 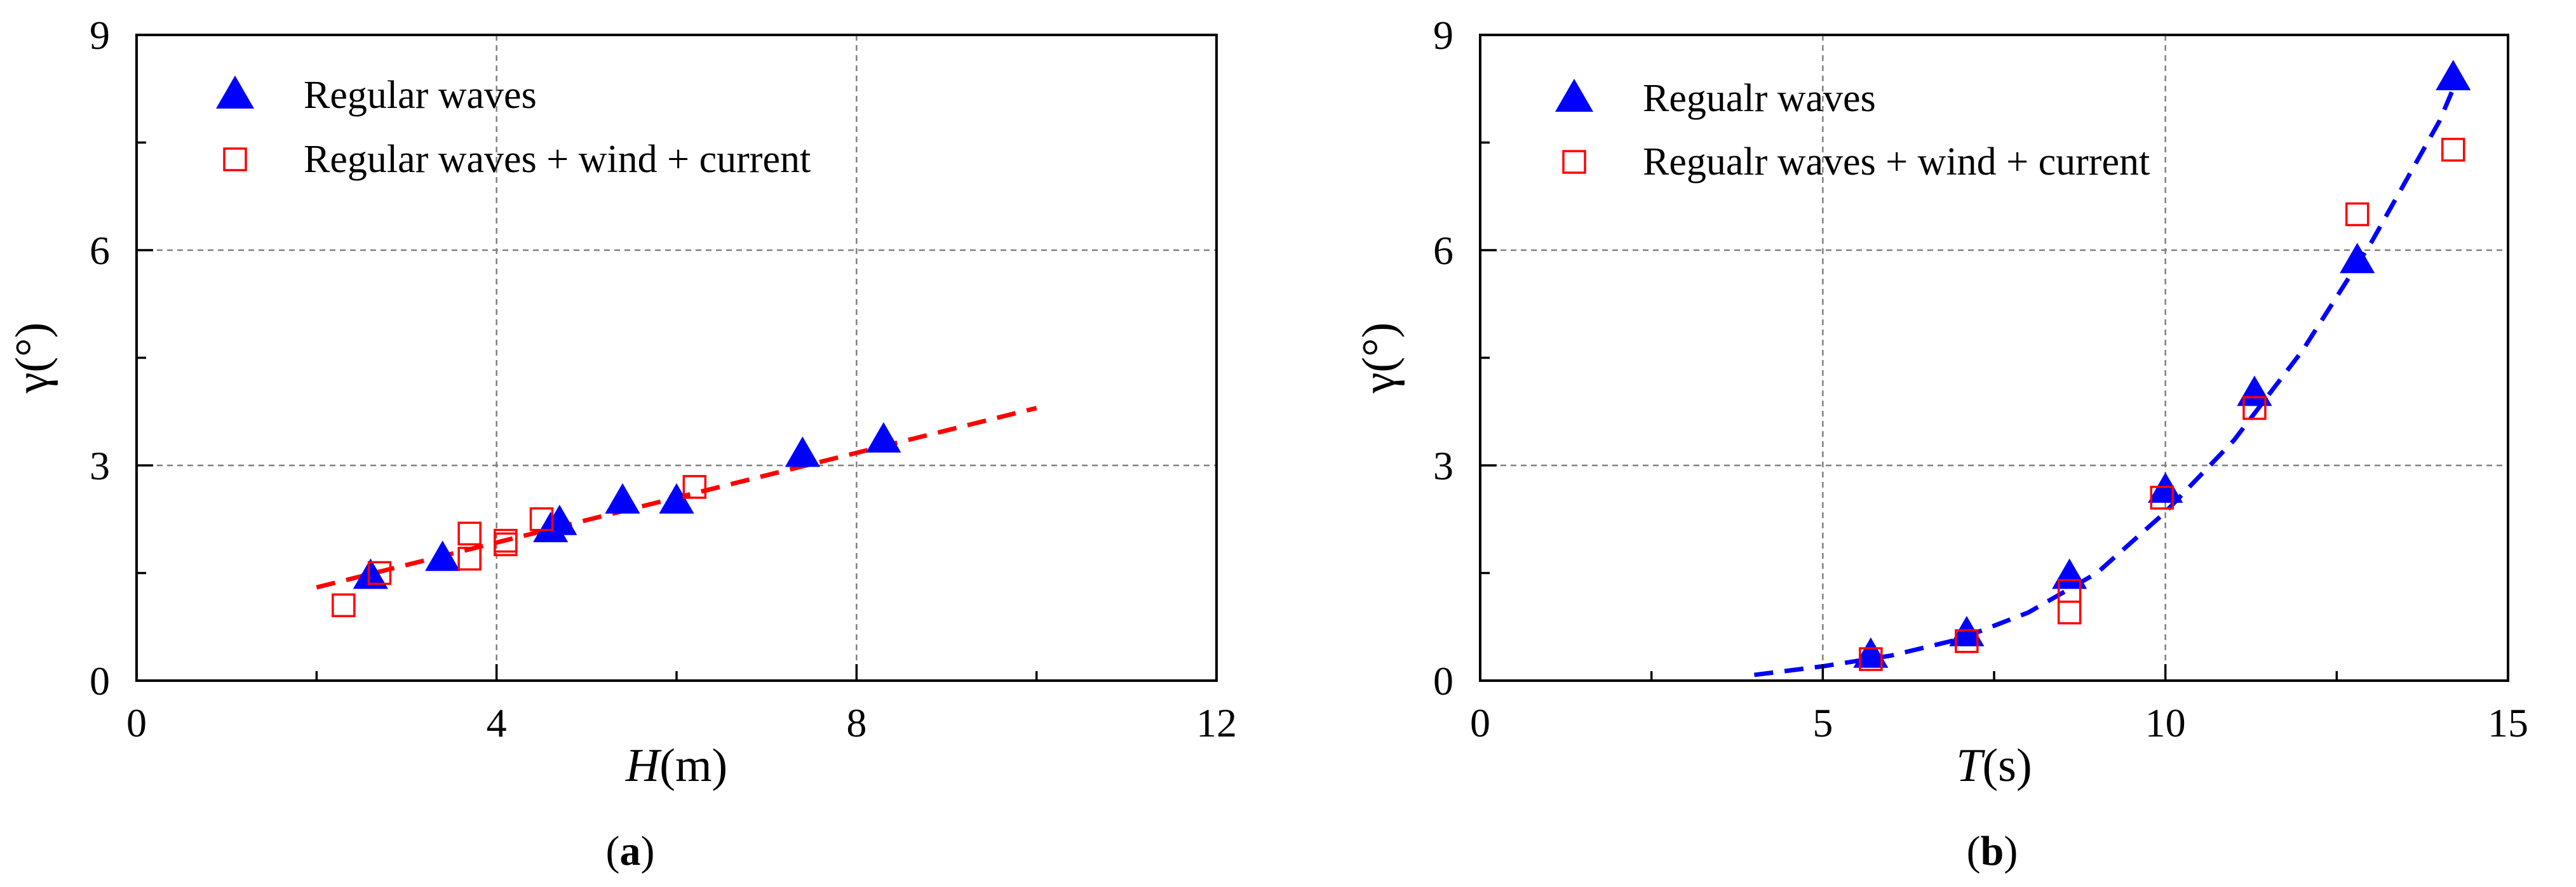 I want to click on legend-item-regualr-waves: Regualr waves, so click(x=1715, y=98).